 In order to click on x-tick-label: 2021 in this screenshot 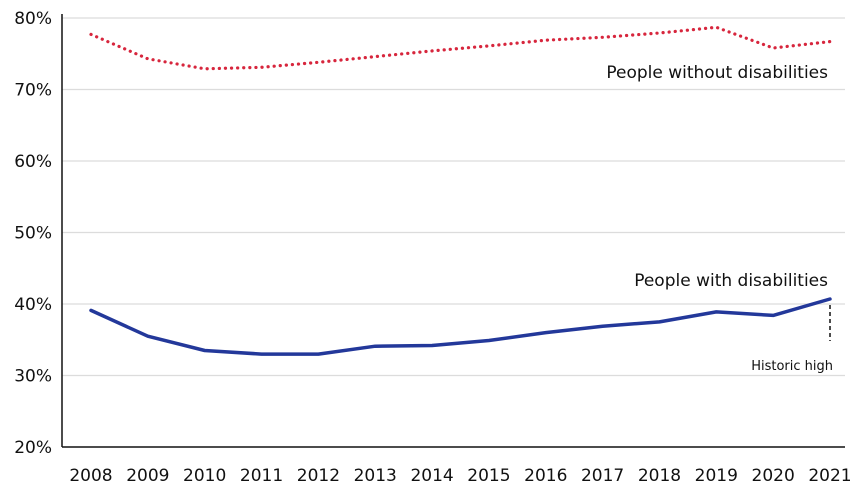, I will do `click(829, 474)`.